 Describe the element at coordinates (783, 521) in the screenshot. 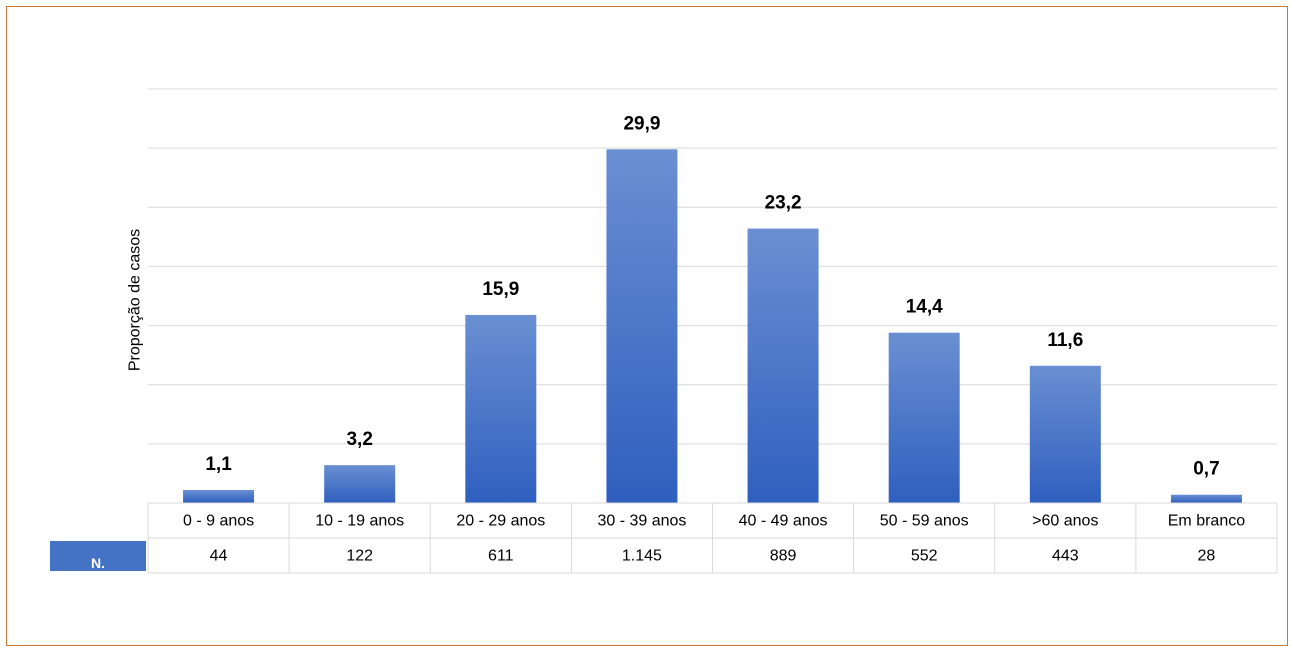

I see `tick-label: 40 - 49 anos` at that location.